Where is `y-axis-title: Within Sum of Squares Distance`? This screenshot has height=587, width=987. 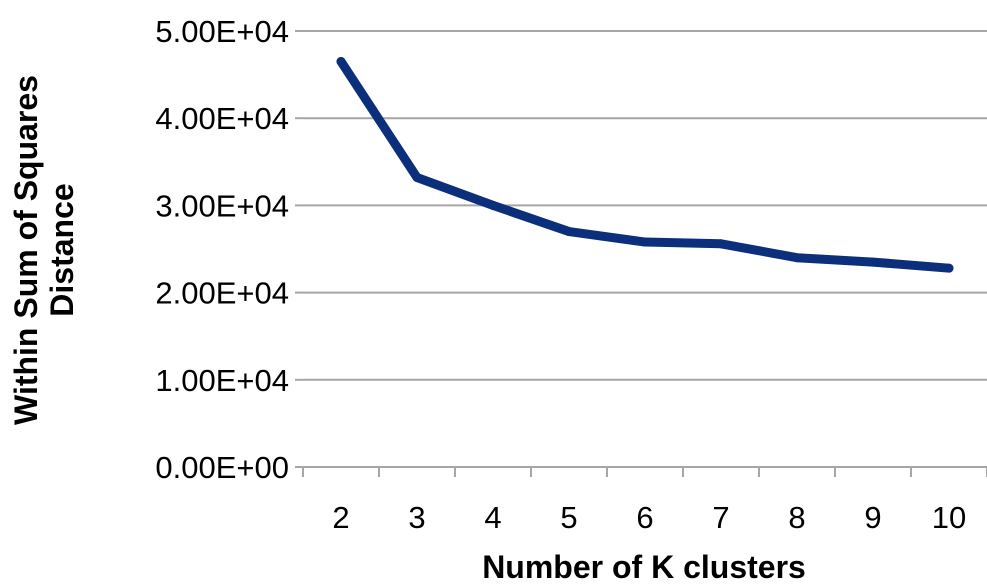 y-axis-title: Within Sum of Squares Distance is located at coordinates (44, 250).